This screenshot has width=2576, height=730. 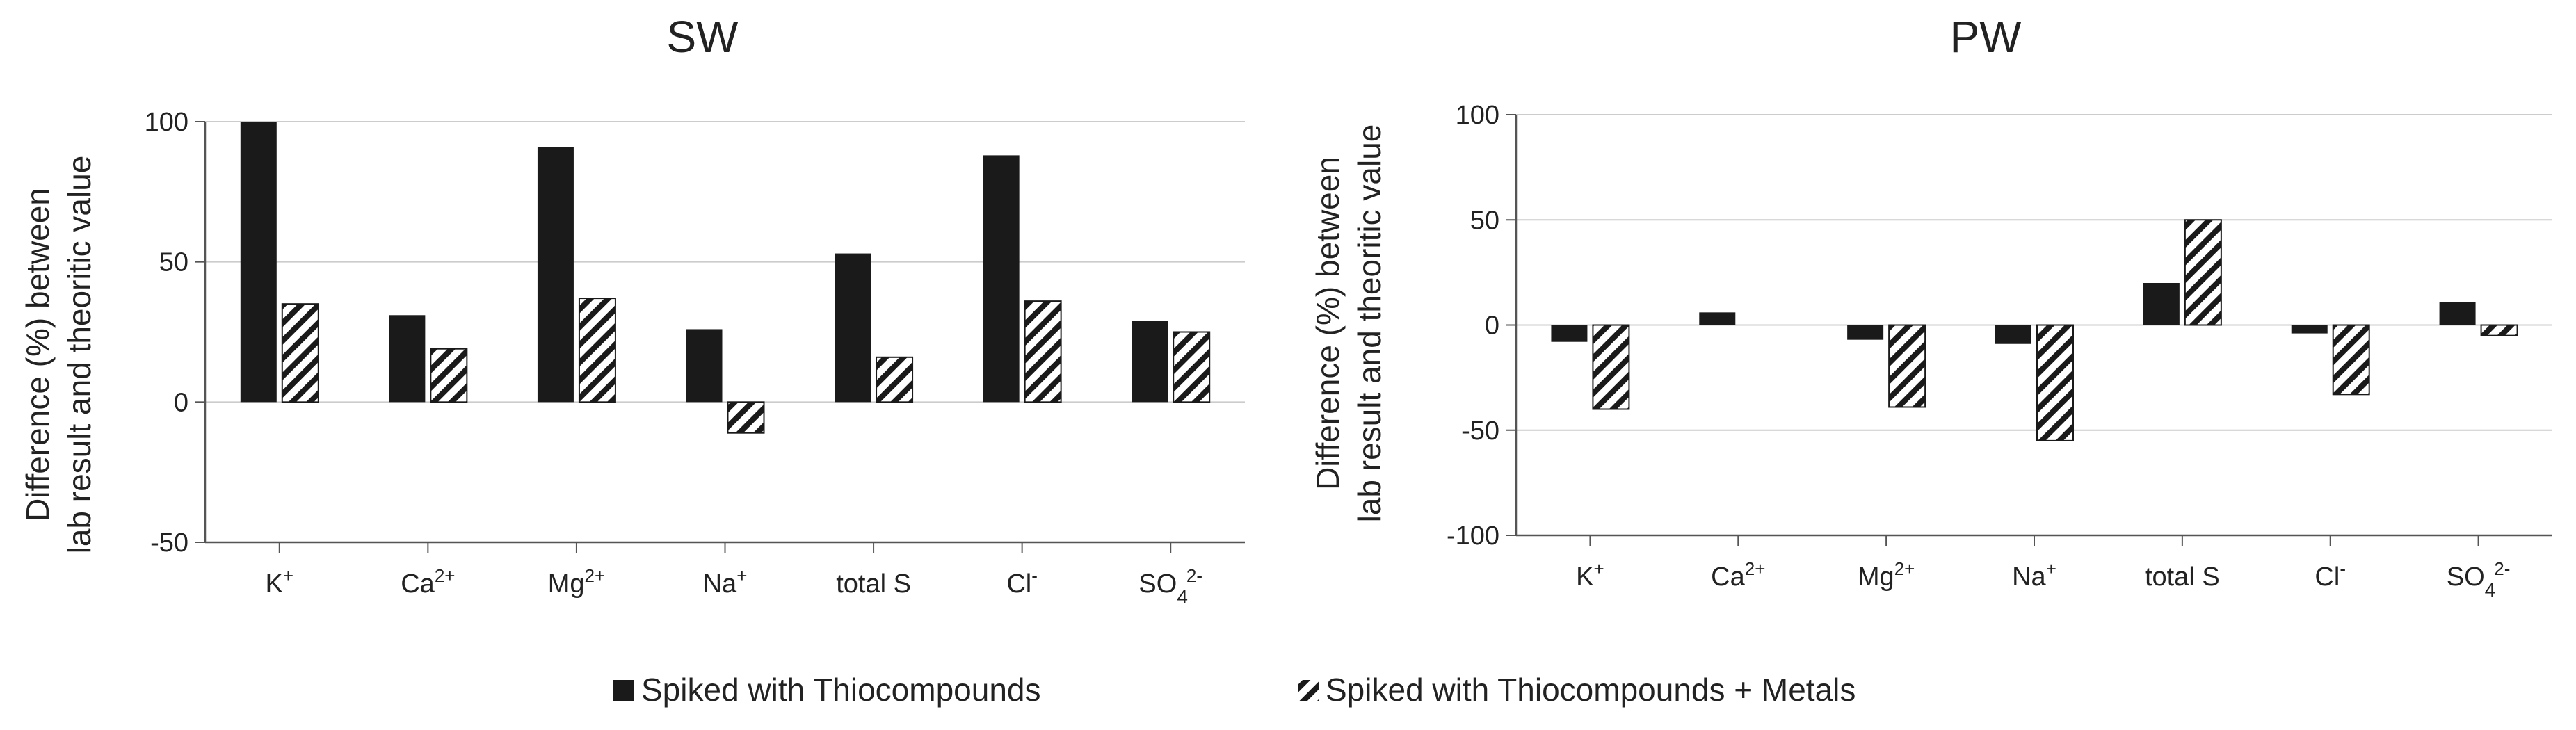 What do you see at coordinates (1022, 582) in the screenshot?
I see `sw-category-label: Cl-` at bounding box center [1022, 582].